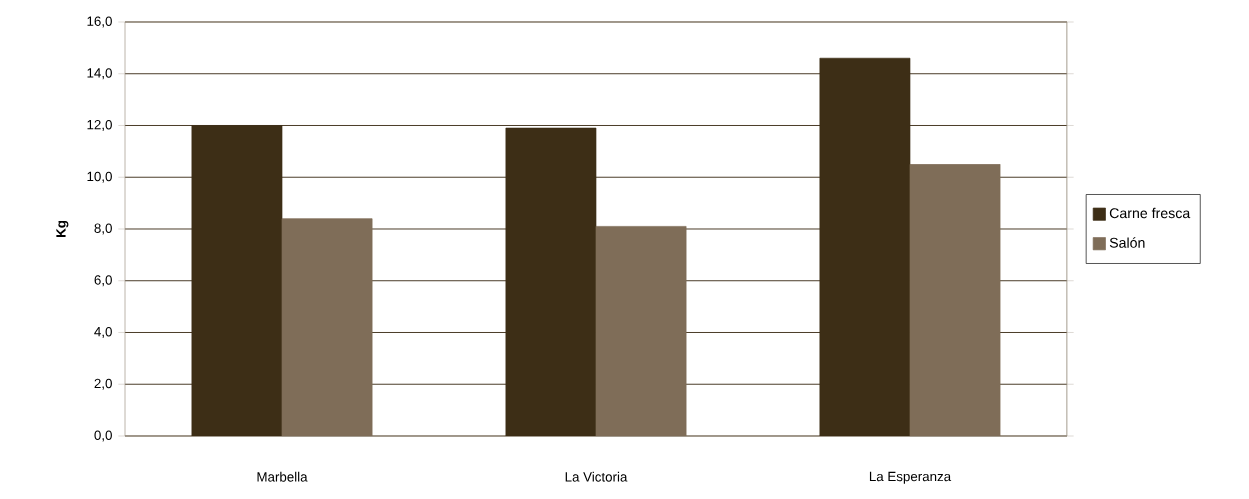 This screenshot has width=1249, height=499. What do you see at coordinates (910, 477) in the screenshot?
I see `x-tick-label: La Esperanza` at bounding box center [910, 477].